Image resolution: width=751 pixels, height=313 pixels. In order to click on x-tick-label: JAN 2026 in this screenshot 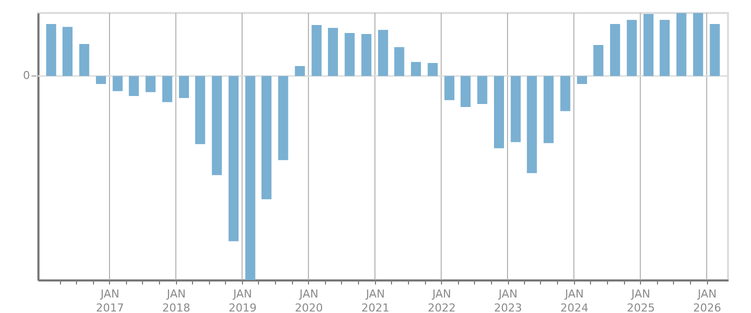, I will do `click(707, 300)`.